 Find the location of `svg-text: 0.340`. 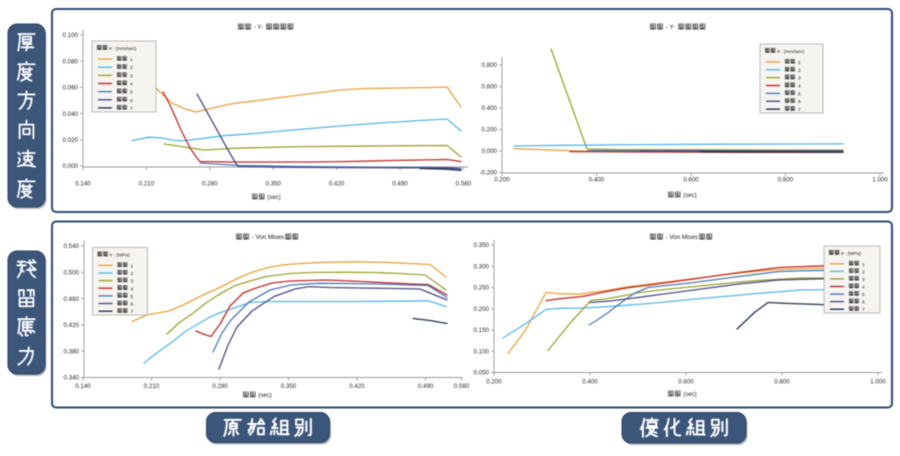

svg-text: 0.340 is located at coordinates (72, 378).